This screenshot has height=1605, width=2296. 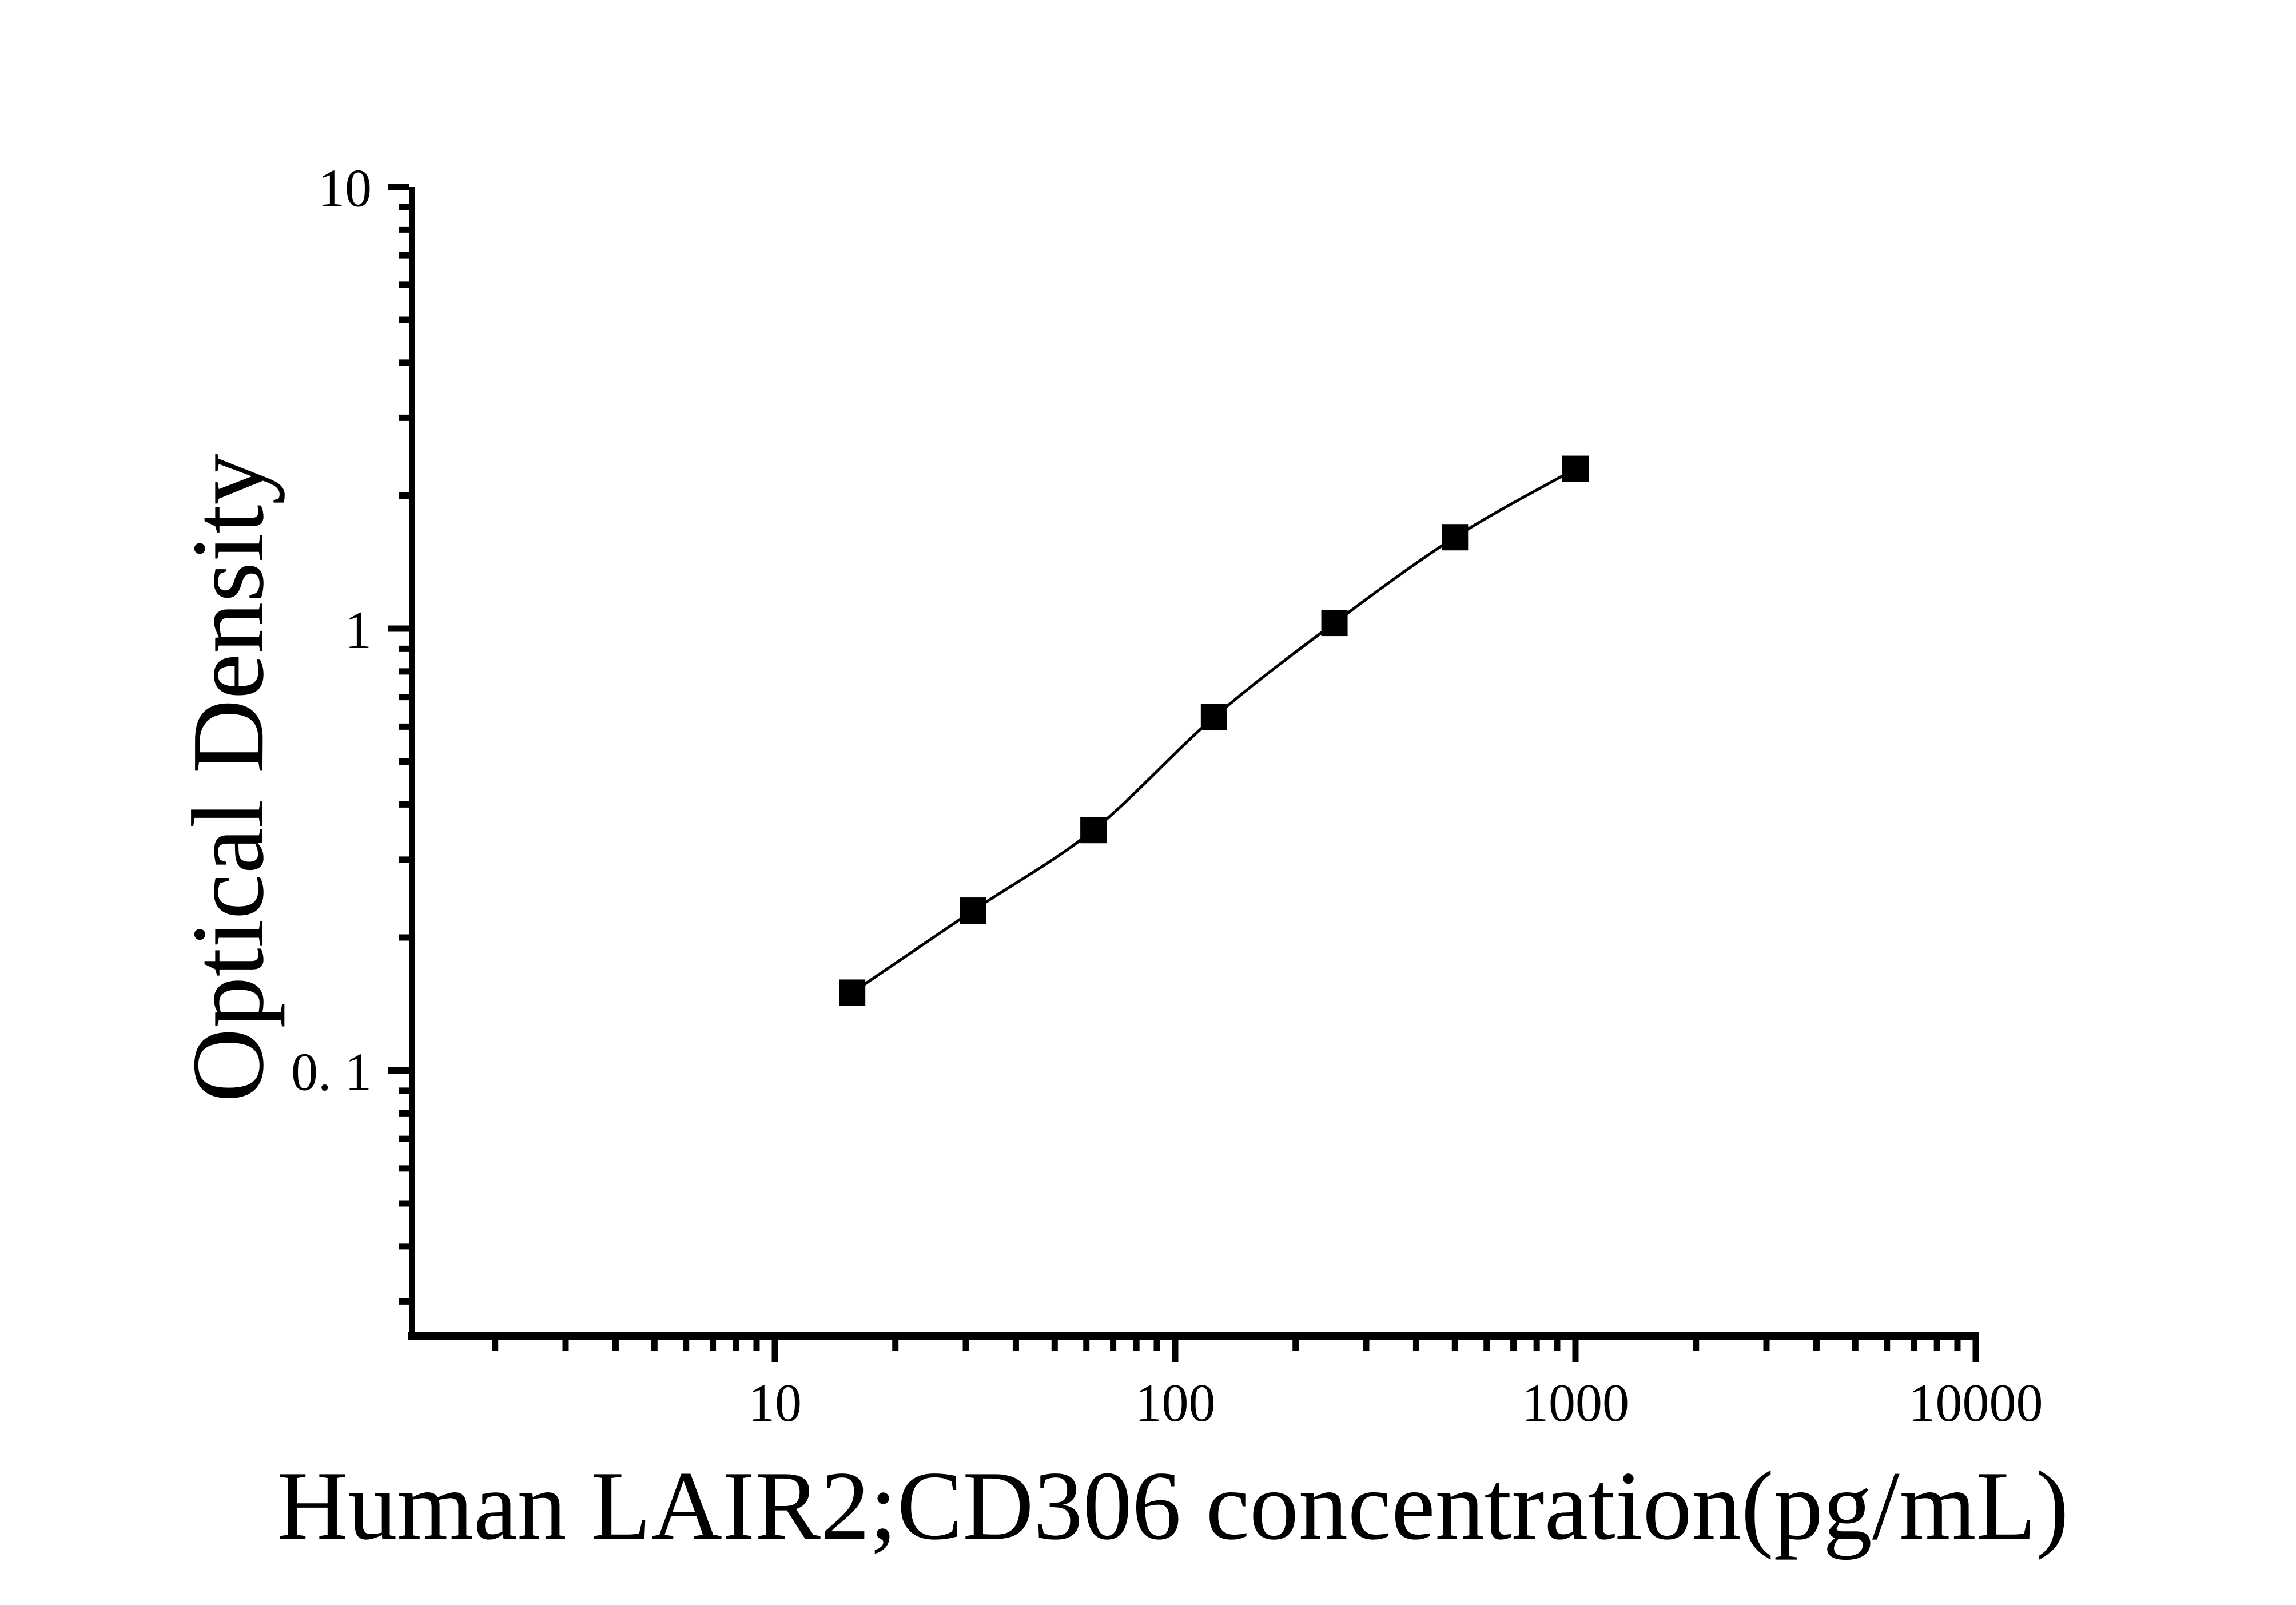 What do you see at coordinates (228, 778) in the screenshot?
I see `y-axis-title: Optical Density` at bounding box center [228, 778].